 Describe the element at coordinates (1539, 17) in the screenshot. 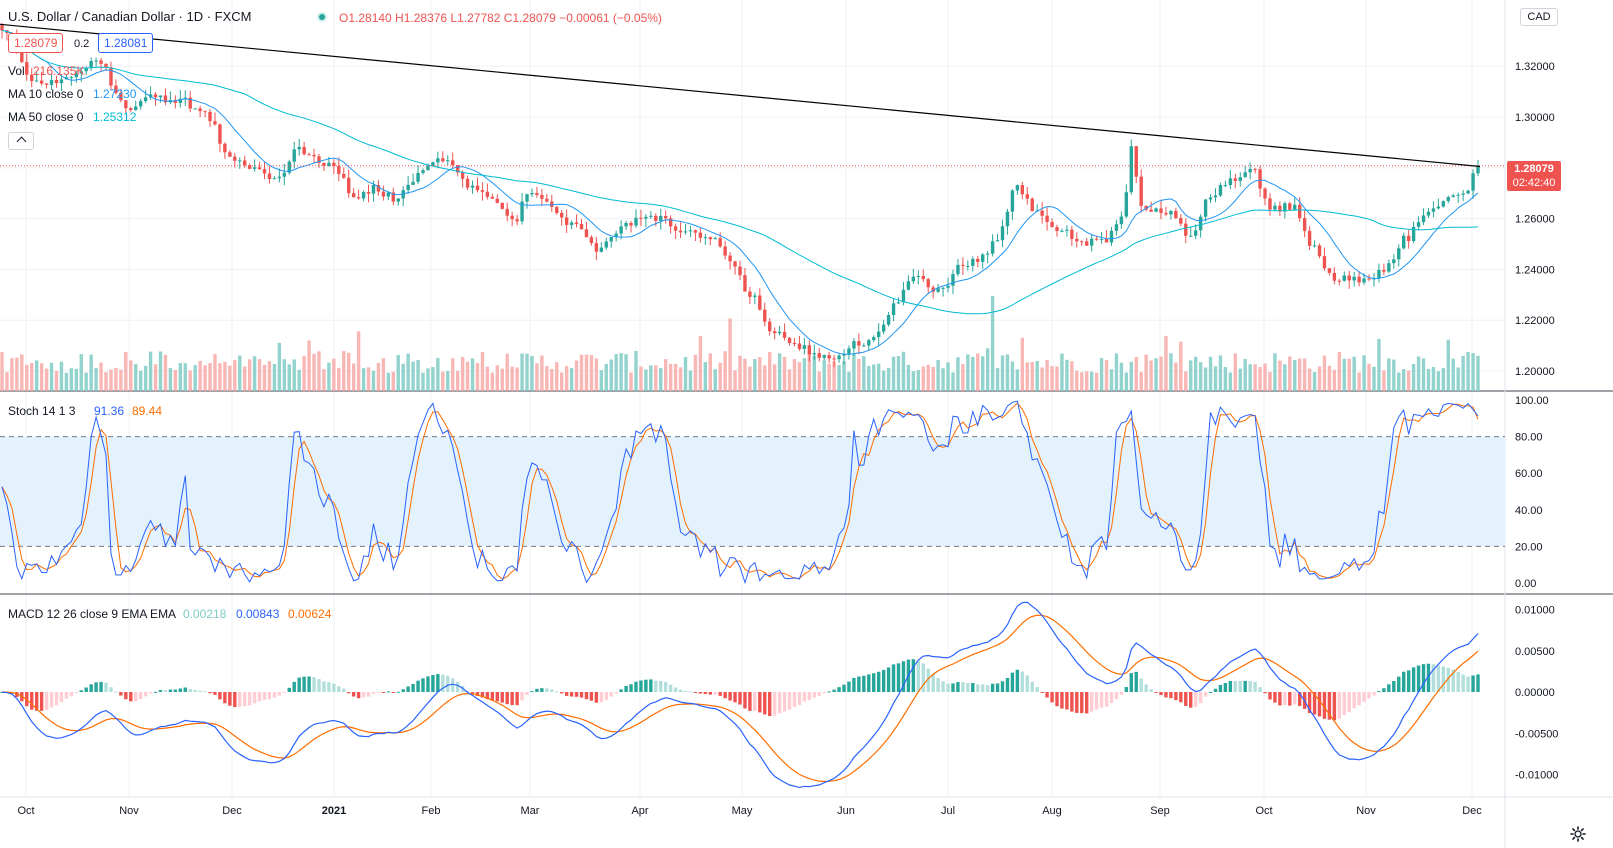

I see `currency-button: CAD` at that location.